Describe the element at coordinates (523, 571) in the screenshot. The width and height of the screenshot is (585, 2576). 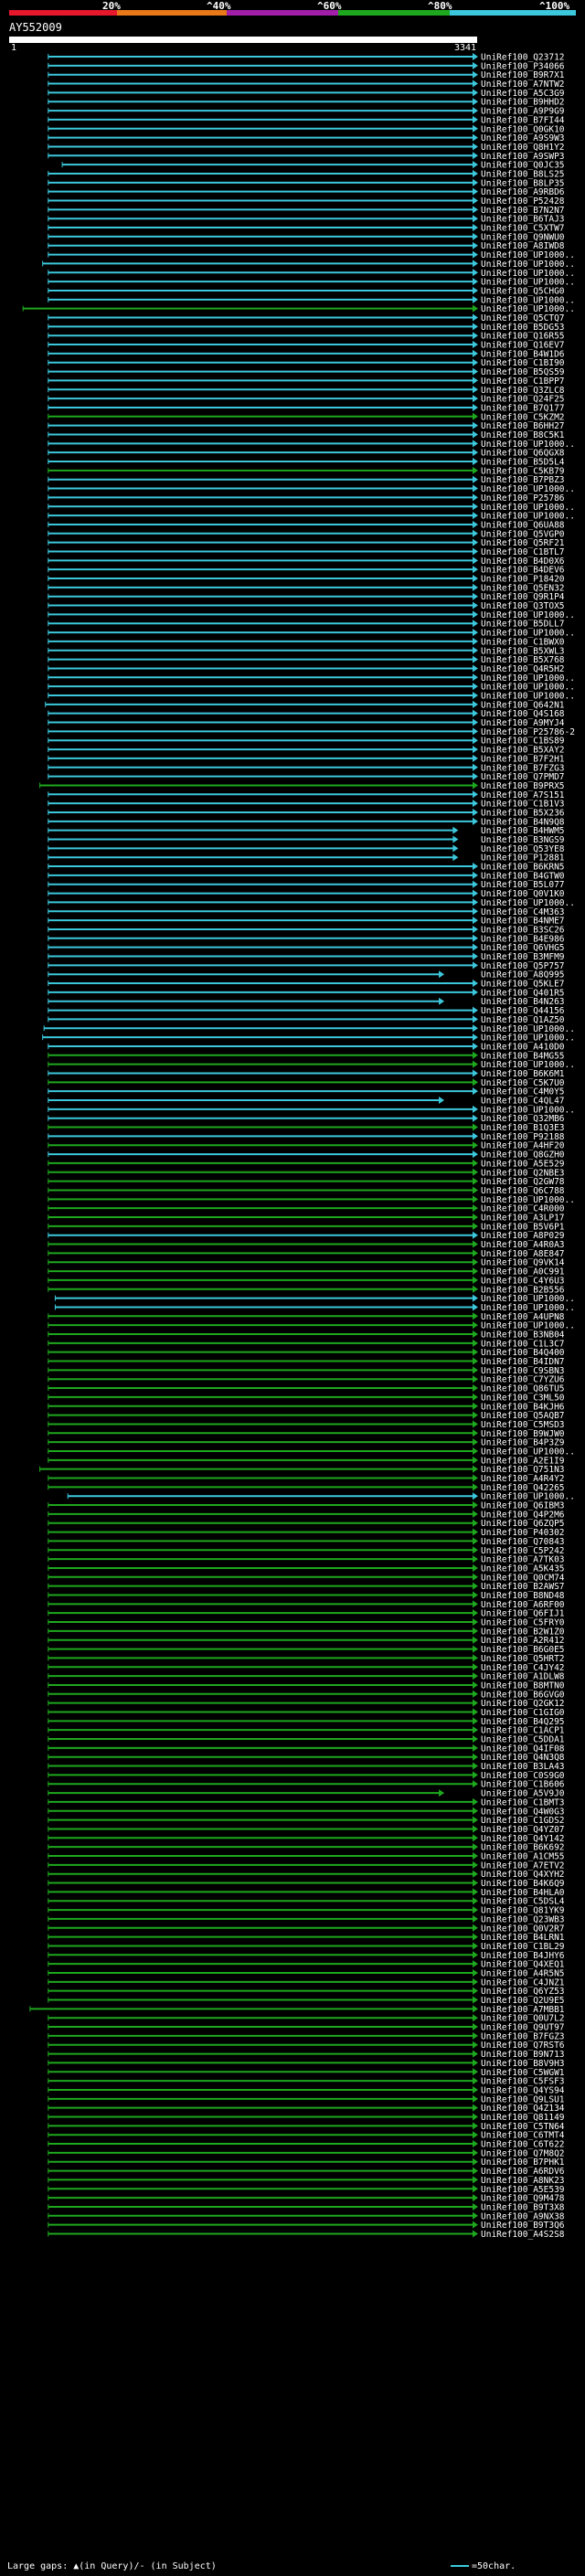
I see `hit-label: UniRef100_B4DEV6` at that location.